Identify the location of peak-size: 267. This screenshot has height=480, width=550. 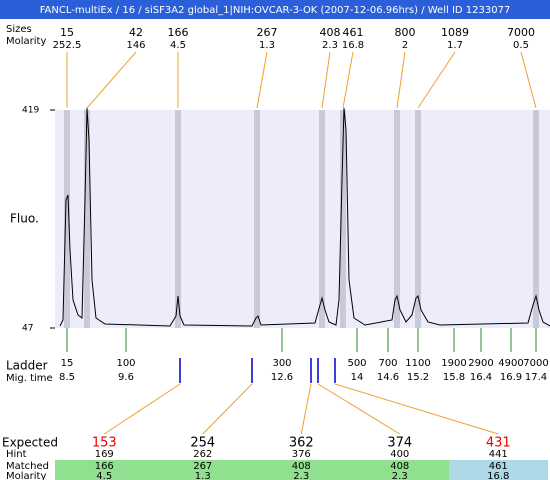
(267, 32).